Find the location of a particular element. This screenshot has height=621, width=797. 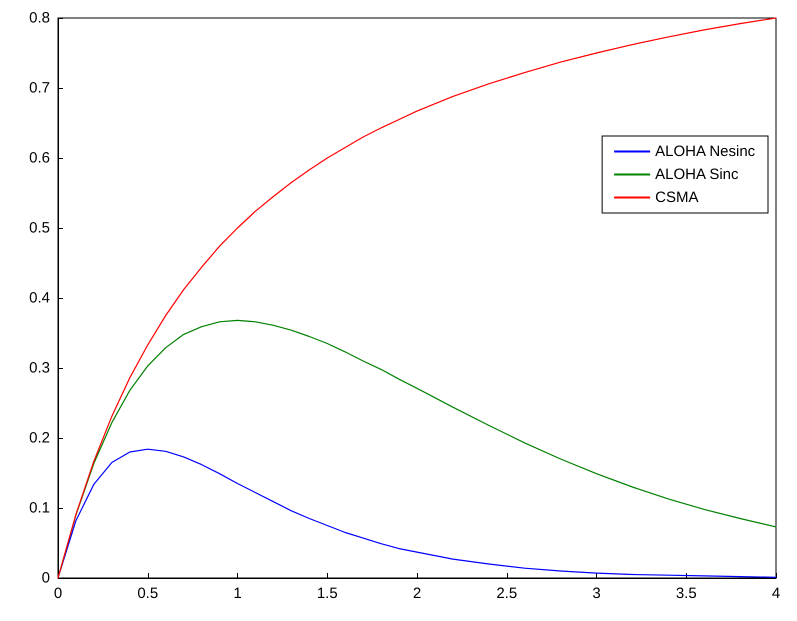

x-tick-label: 0.5 is located at coordinates (147, 593).